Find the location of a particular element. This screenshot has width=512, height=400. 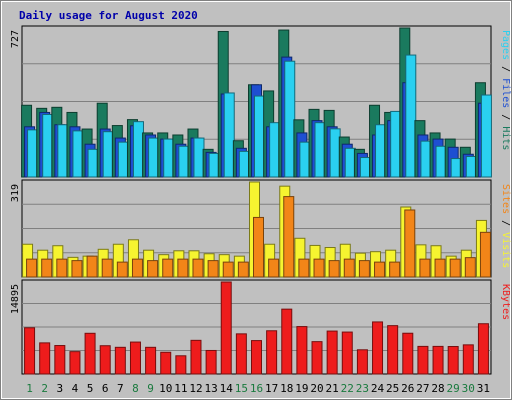

x-tick-label: 29 is located at coordinates (453, 388).